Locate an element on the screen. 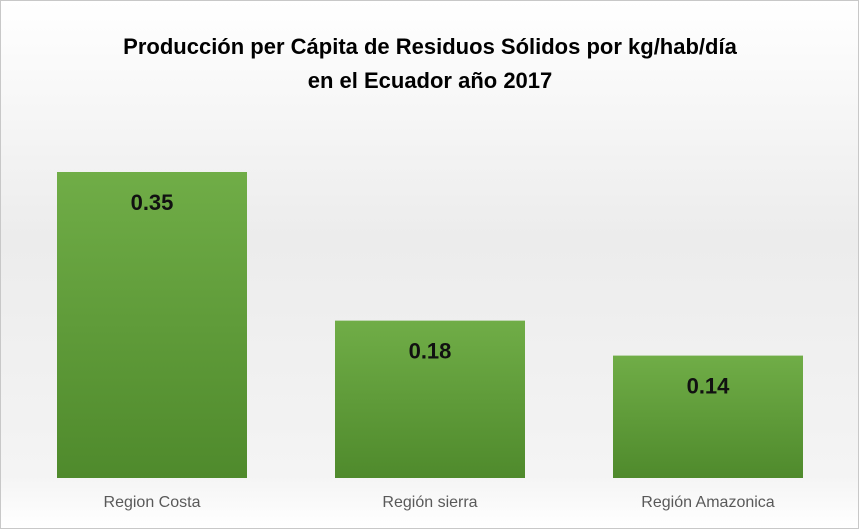  data-label: 0.14 is located at coordinates (709, 385).